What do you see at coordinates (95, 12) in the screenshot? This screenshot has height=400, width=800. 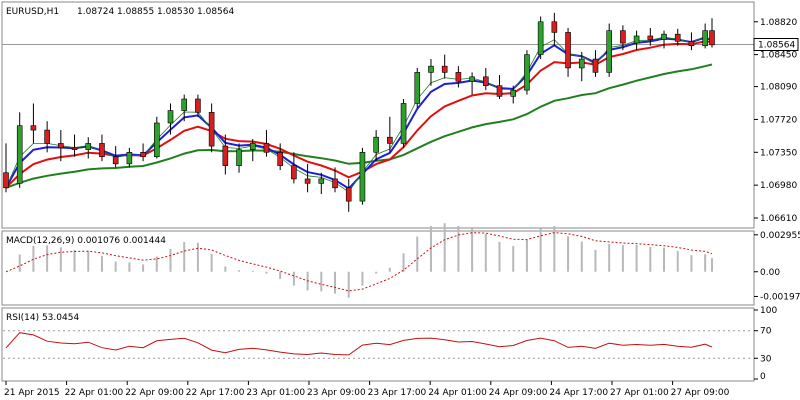 I see `header-open: 1.08724` at bounding box center [95, 12].